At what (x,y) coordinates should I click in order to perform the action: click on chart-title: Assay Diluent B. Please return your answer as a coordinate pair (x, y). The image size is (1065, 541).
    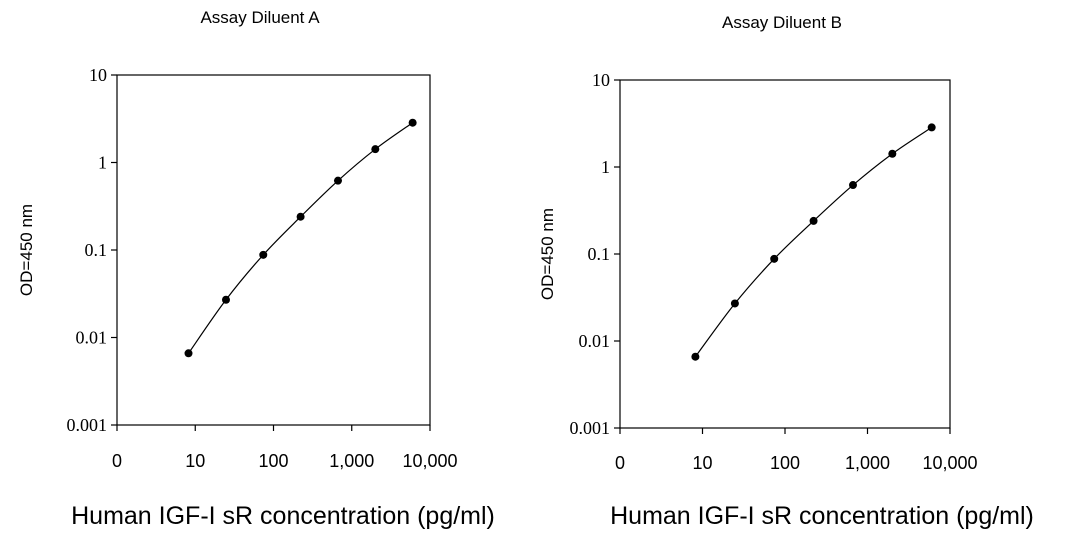
    Looking at the image, I should click on (782, 22).